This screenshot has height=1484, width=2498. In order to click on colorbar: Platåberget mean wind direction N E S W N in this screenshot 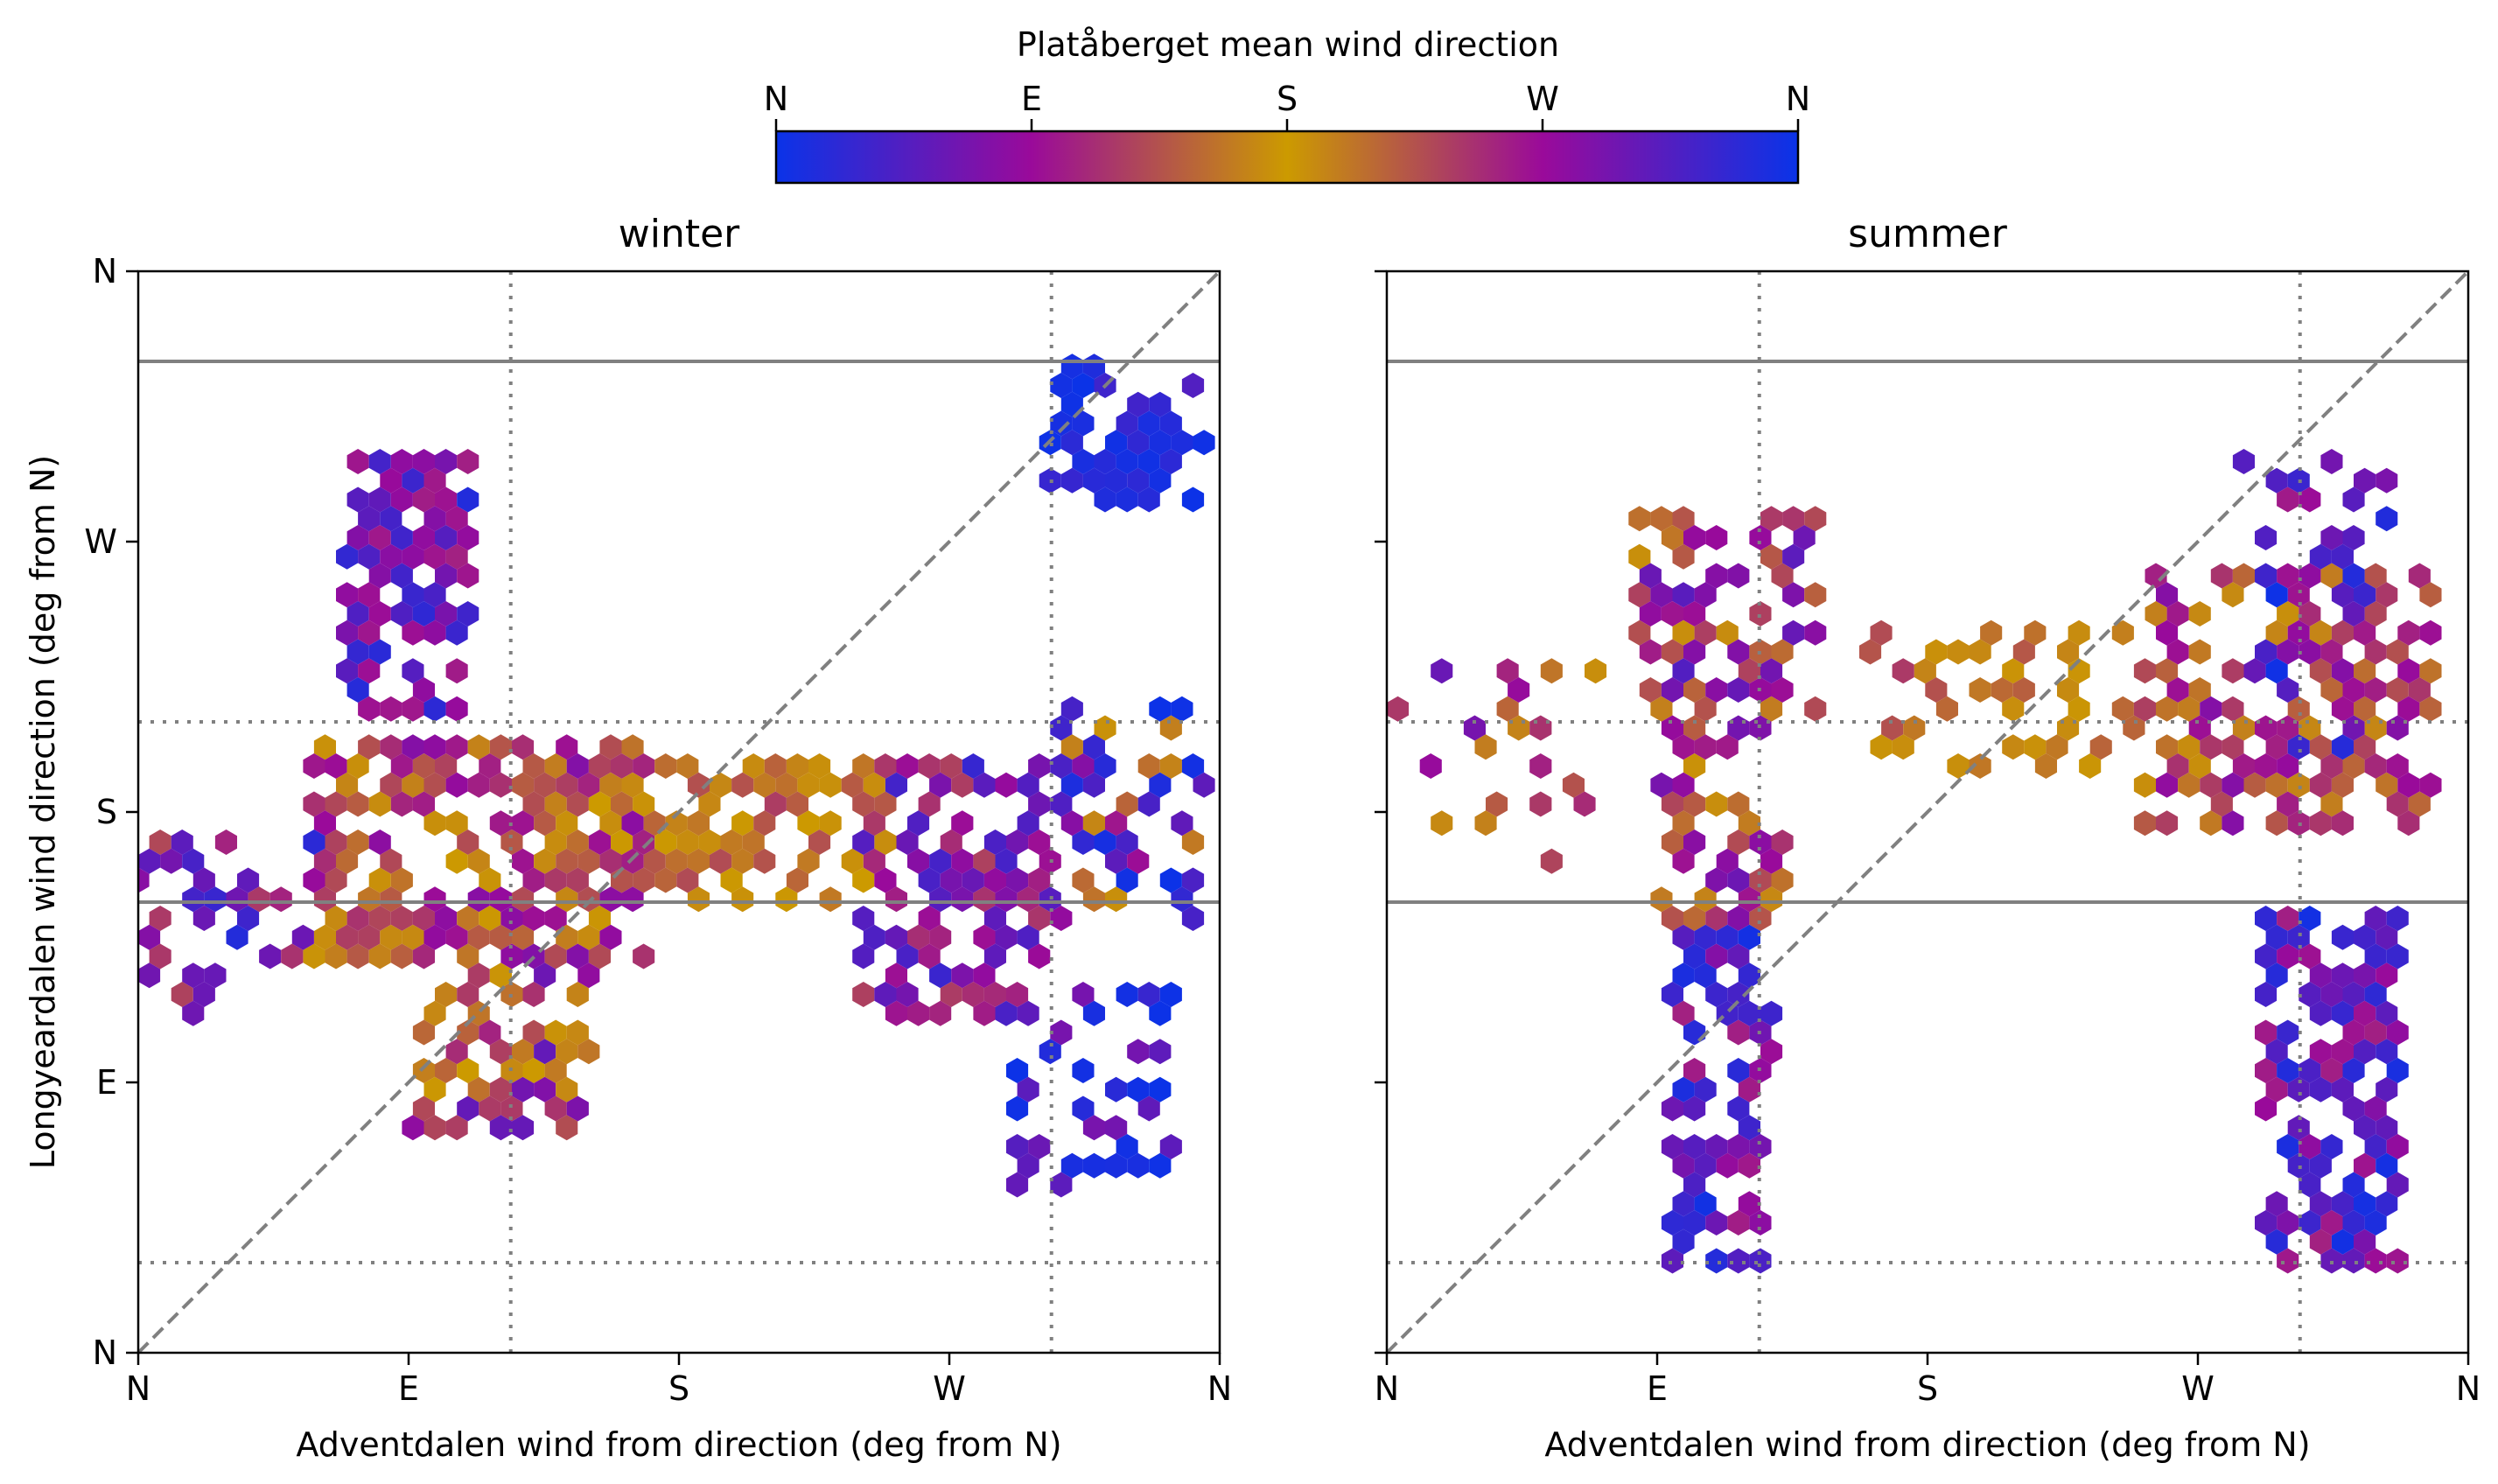, I will do `click(1287, 105)`.